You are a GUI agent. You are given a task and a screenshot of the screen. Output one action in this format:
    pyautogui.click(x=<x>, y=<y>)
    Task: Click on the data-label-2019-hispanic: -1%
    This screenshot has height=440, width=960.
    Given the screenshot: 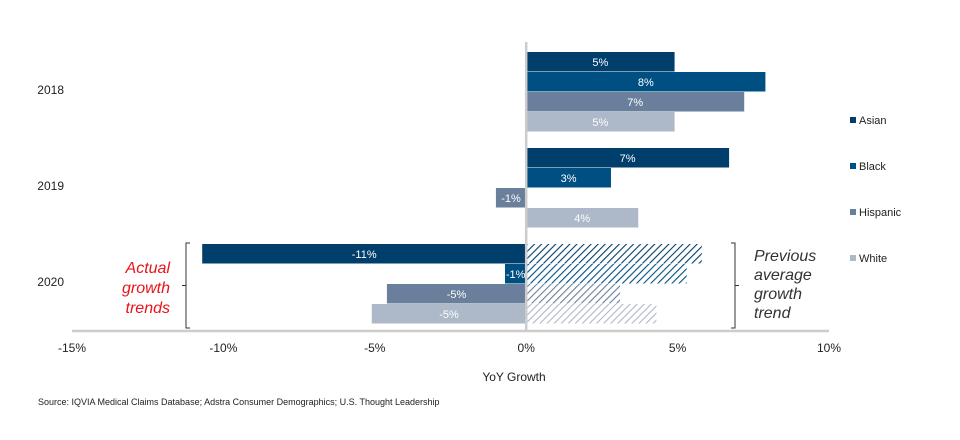 What is the action you would take?
    pyautogui.click(x=511, y=199)
    